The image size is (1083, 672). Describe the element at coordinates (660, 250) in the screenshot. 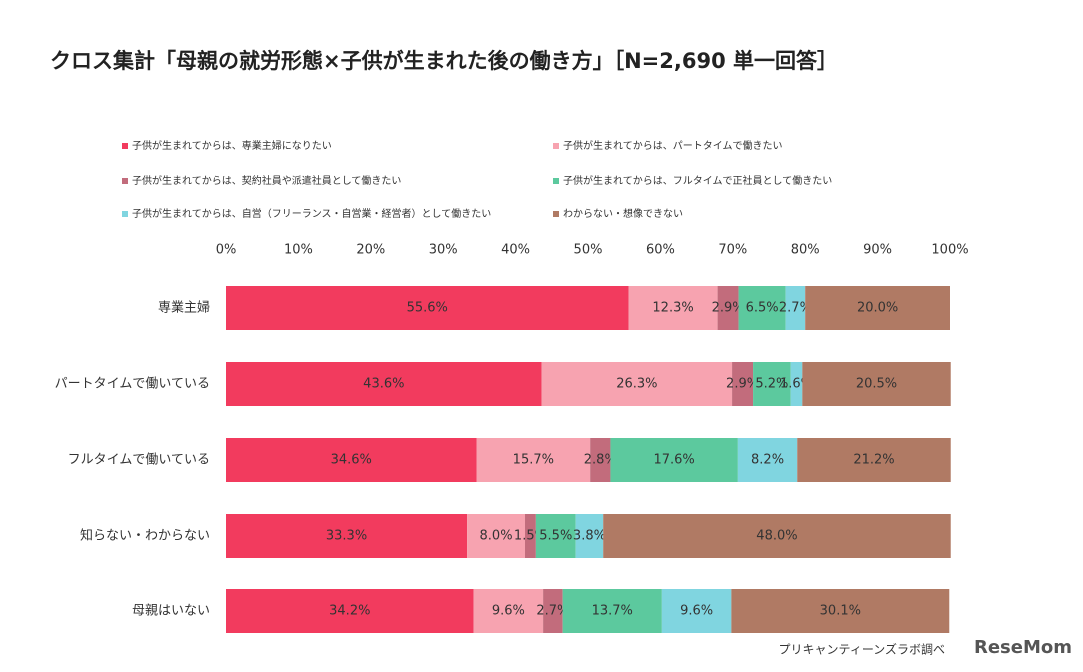

I see `x-tick-label: 60%` at that location.